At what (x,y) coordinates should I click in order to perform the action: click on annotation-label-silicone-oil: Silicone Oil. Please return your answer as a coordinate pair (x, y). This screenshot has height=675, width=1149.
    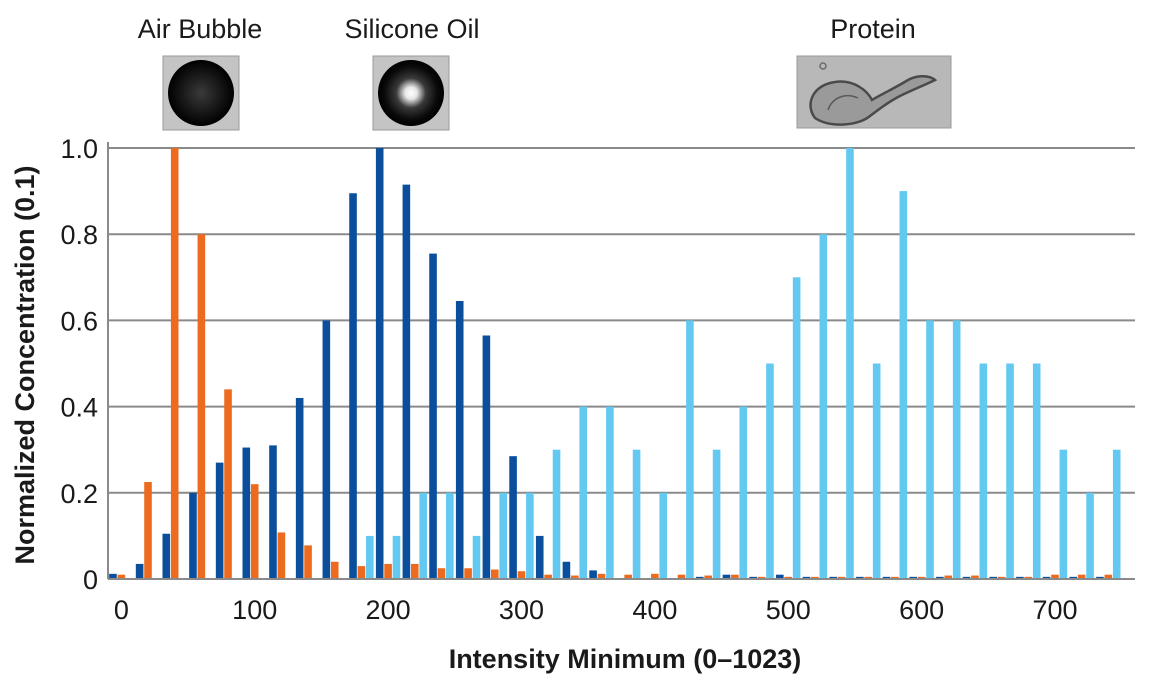
    Looking at the image, I should click on (411, 29).